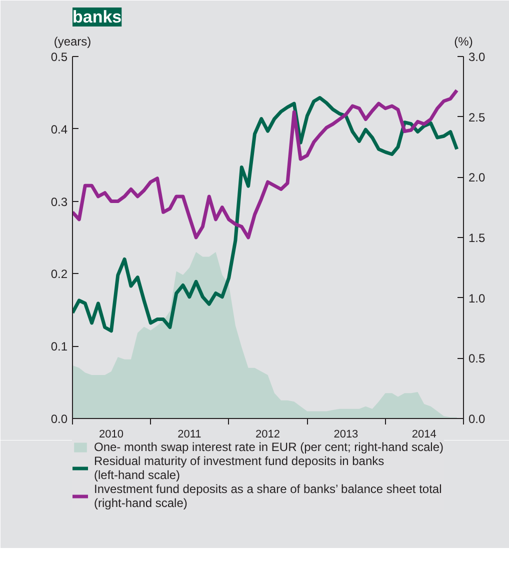 The width and height of the screenshot is (509, 561). Describe the element at coordinates (97, 17) in the screenshot. I see `chart-title: banks` at that location.